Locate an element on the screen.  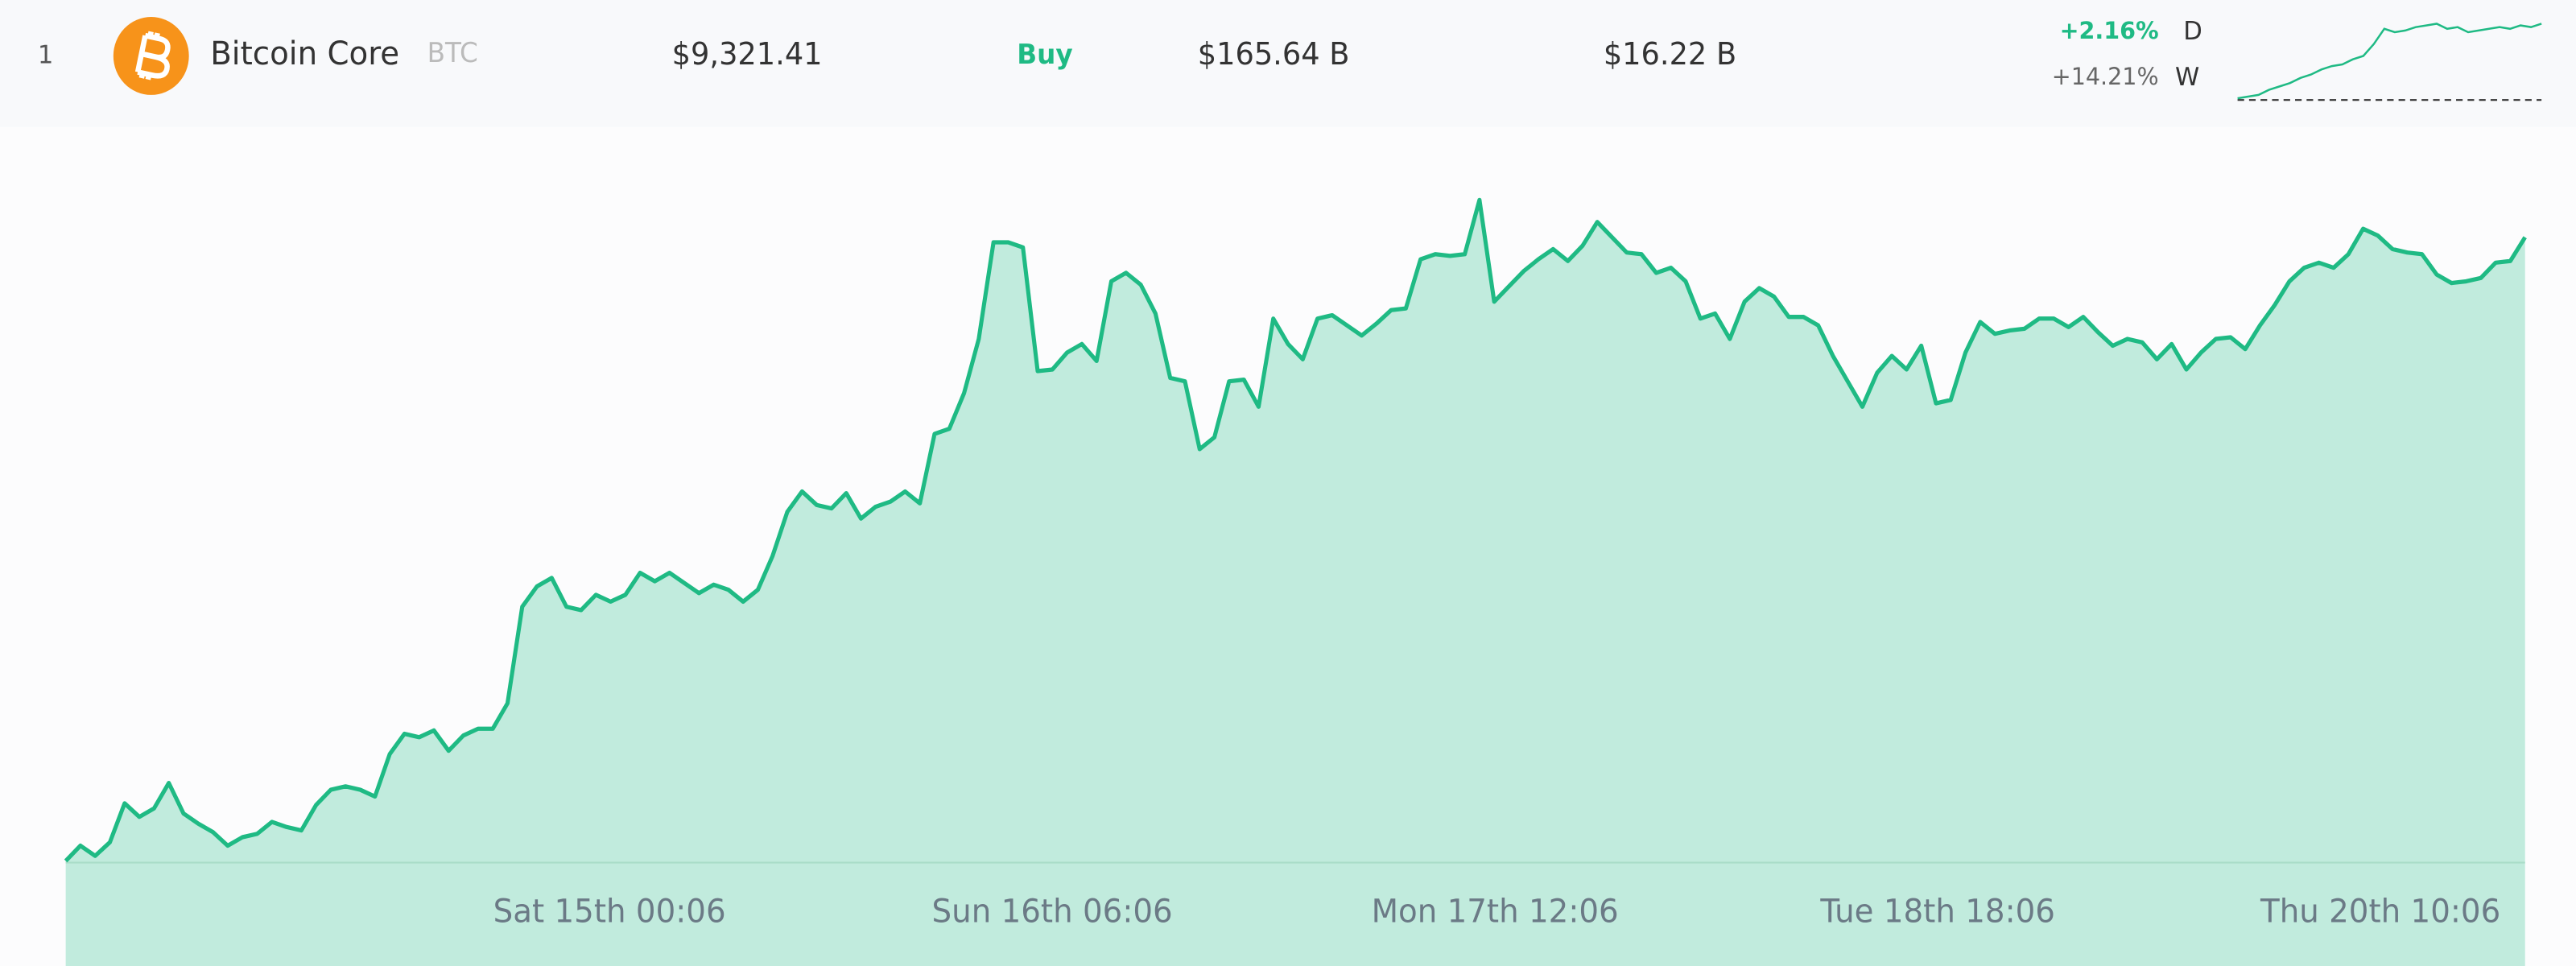
x-tick-label: Sat 15th 00:06 is located at coordinates (609, 912).